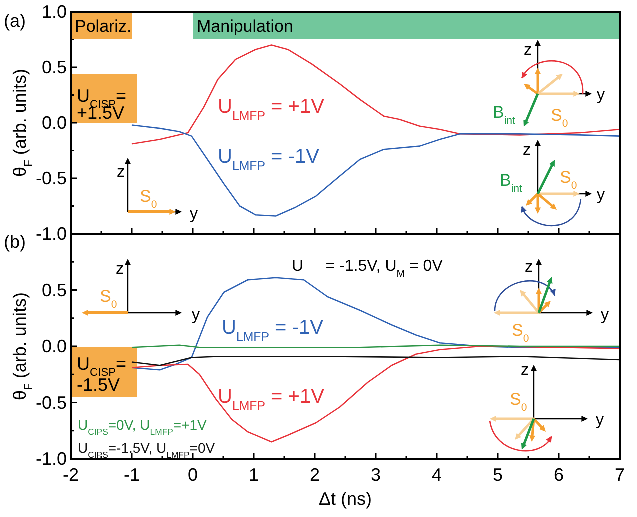 The image size is (637, 517). I want to click on x-tick-label: 5, so click(498, 475).